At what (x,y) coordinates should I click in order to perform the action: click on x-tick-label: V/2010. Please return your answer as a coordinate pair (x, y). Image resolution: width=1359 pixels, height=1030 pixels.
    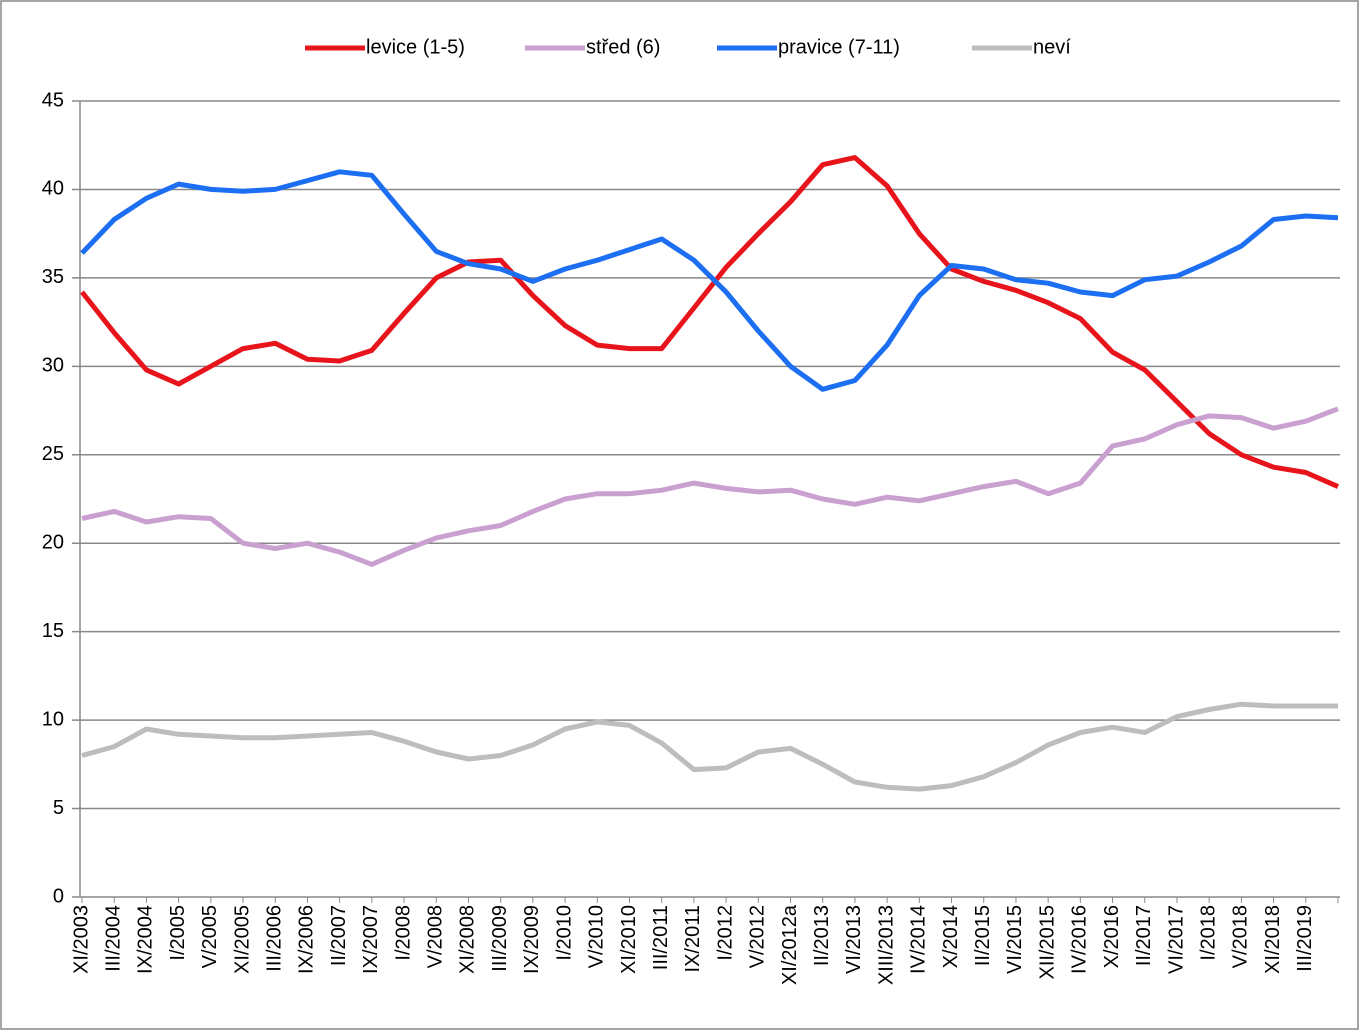
    Looking at the image, I should click on (597, 936).